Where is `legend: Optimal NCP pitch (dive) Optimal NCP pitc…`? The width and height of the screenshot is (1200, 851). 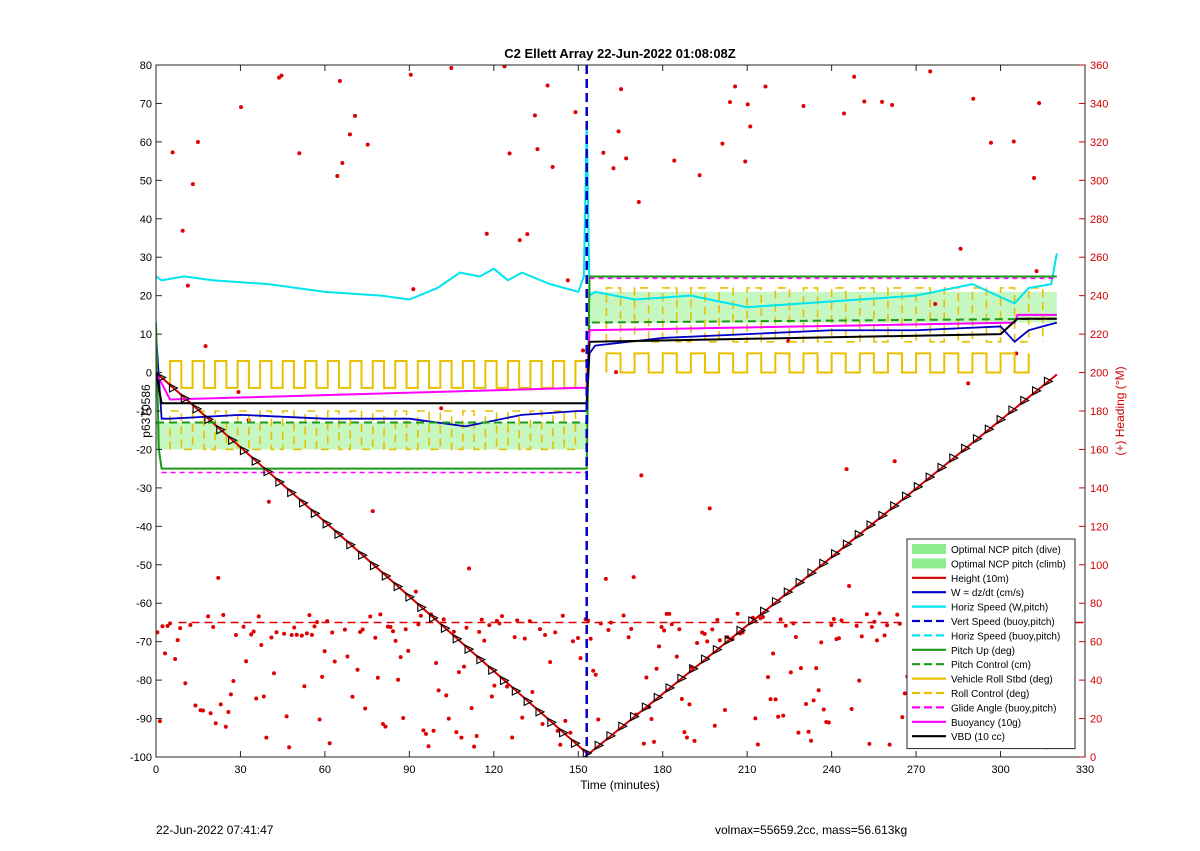
legend: Optimal NCP pitch (dive) Optimal NCP pitc… is located at coordinates (991, 644).